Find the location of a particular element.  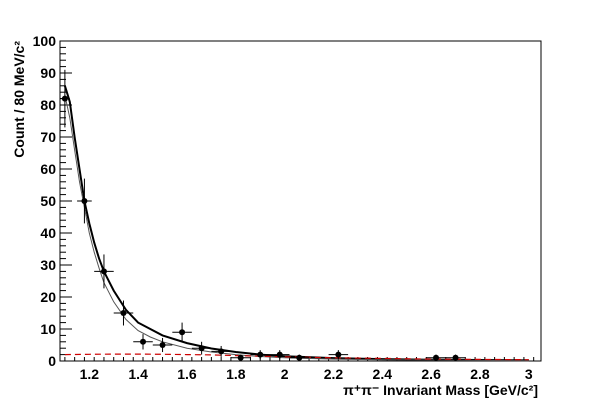

y-tick-label: 10 is located at coordinates (48, 329).